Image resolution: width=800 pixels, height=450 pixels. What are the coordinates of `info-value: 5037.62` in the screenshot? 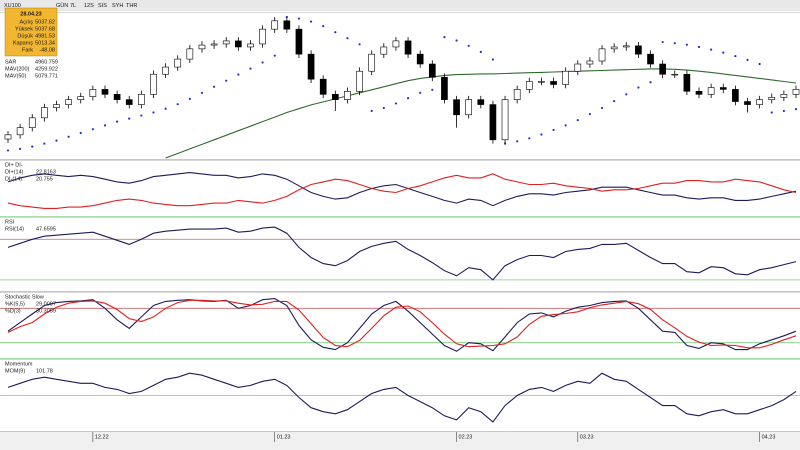 It's located at (45, 22).